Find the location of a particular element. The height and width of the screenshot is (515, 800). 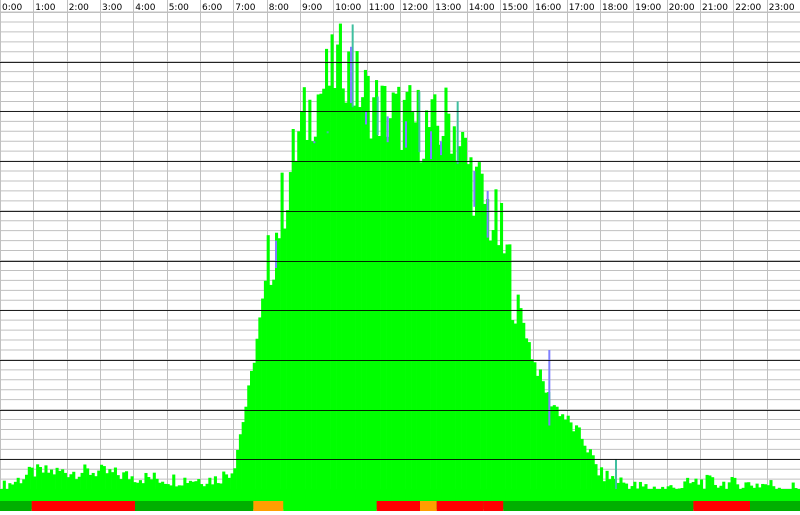

x-tick-label: 23:00 is located at coordinates (782, 8).